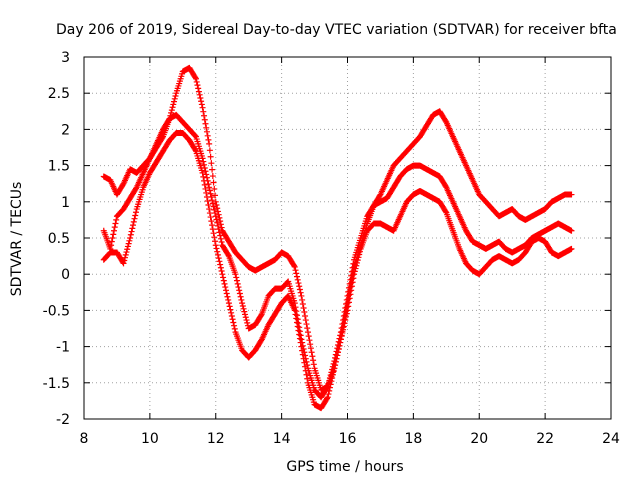 Image resolution: width=640 pixels, height=480 pixels. What do you see at coordinates (611, 439) in the screenshot?
I see `x-tick-label: 24` at bounding box center [611, 439].